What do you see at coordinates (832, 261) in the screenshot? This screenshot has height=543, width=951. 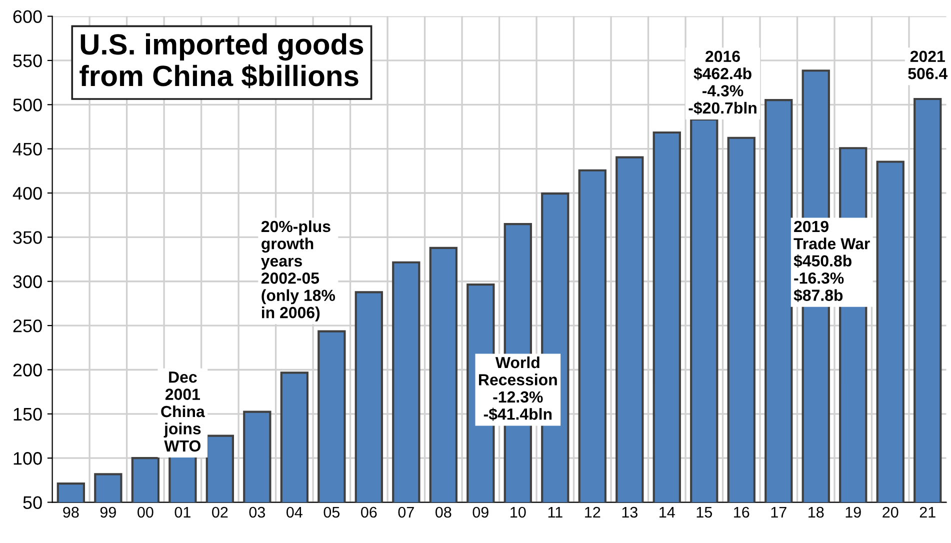 I see `annotation: 2019 Trade War $450.8b -16.3% $87.8b` at bounding box center [832, 261].